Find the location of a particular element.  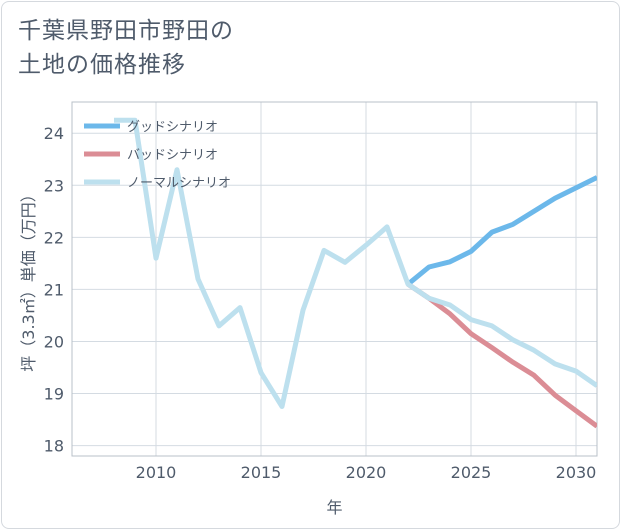

x-tick-label: 2030 is located at coordinates (576, 472).